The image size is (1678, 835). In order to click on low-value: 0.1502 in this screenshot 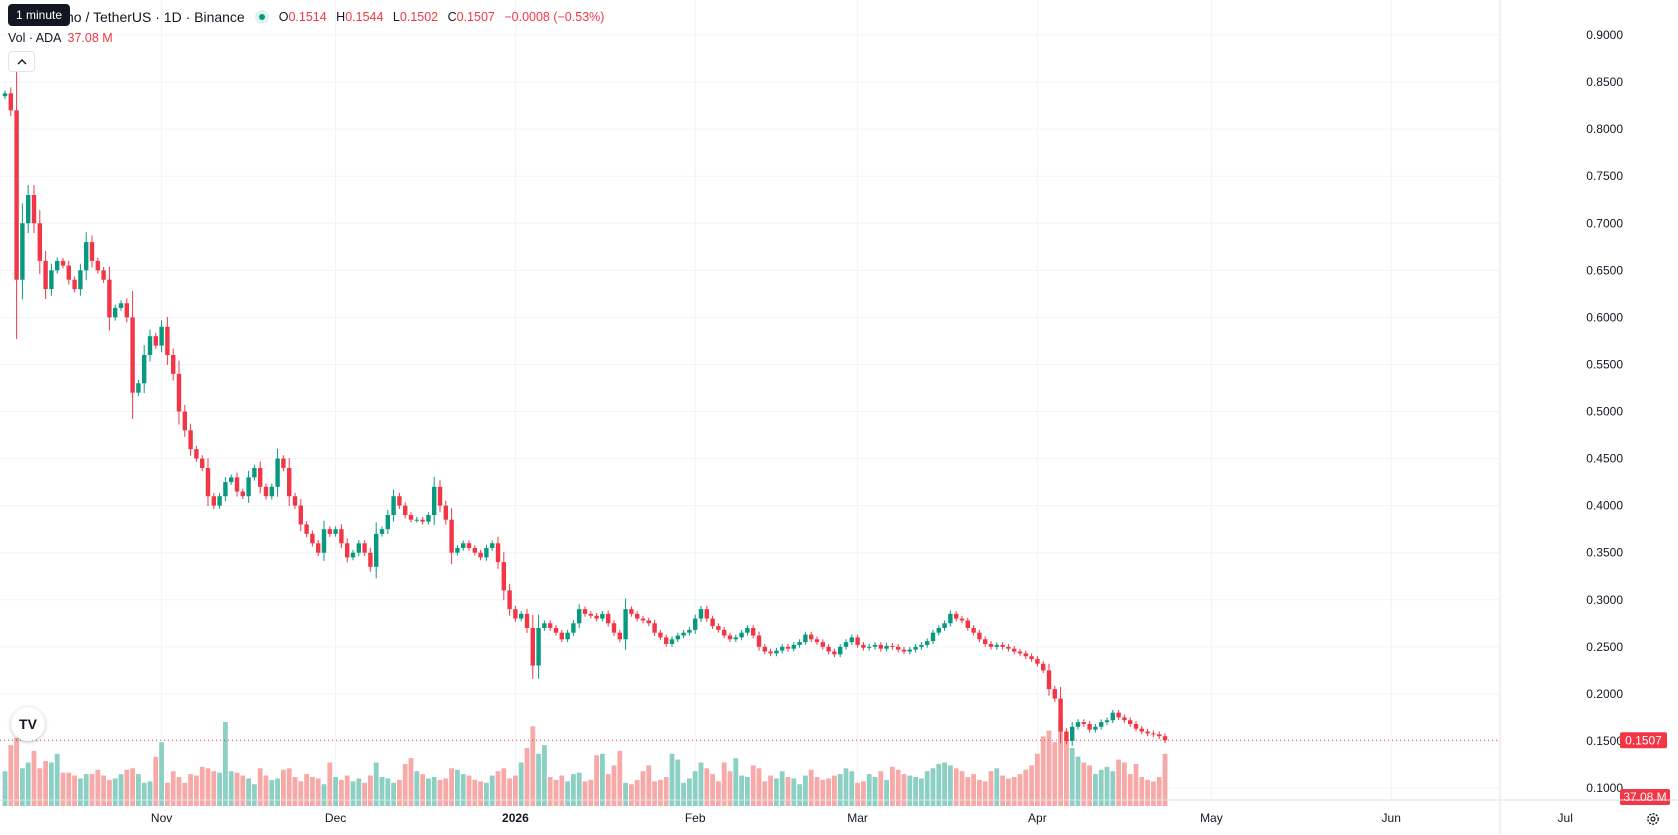, I will do `click(419, 17)`.